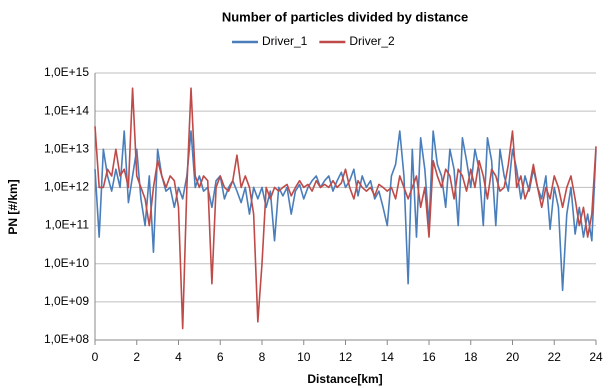 The height and width of the screenshot is (388, 611). Describe the element at coordinates (67, 225) in the screenshot. I see `y-tick-label: 1,0E+11` at that location.